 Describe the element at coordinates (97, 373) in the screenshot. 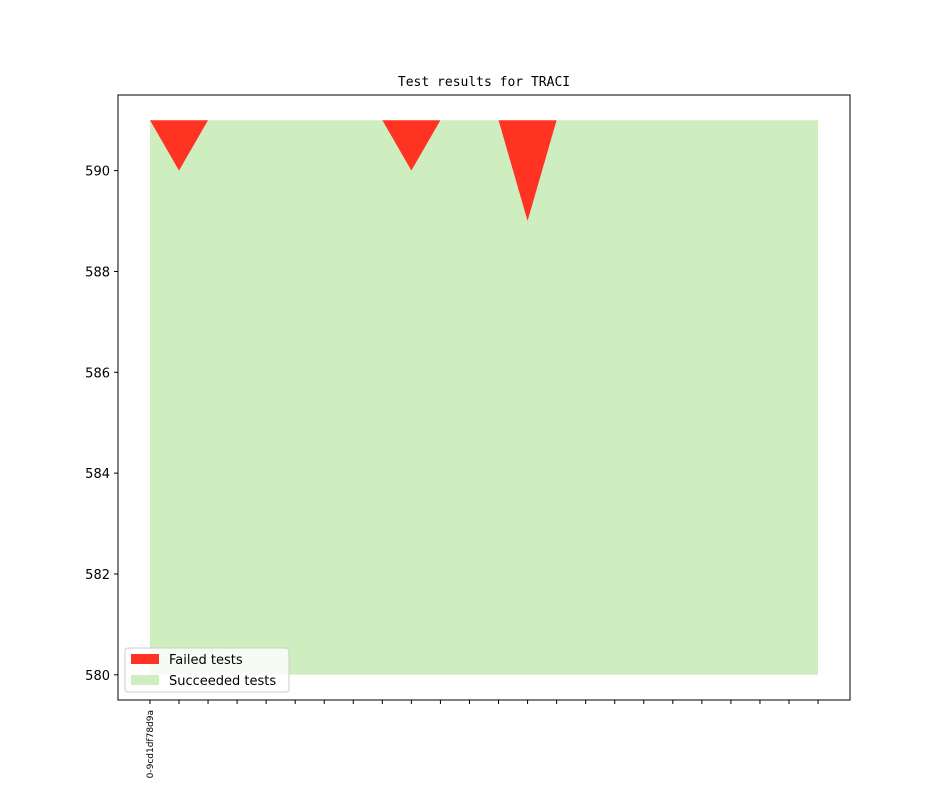

I see `y-tick-label: 586` at that location.